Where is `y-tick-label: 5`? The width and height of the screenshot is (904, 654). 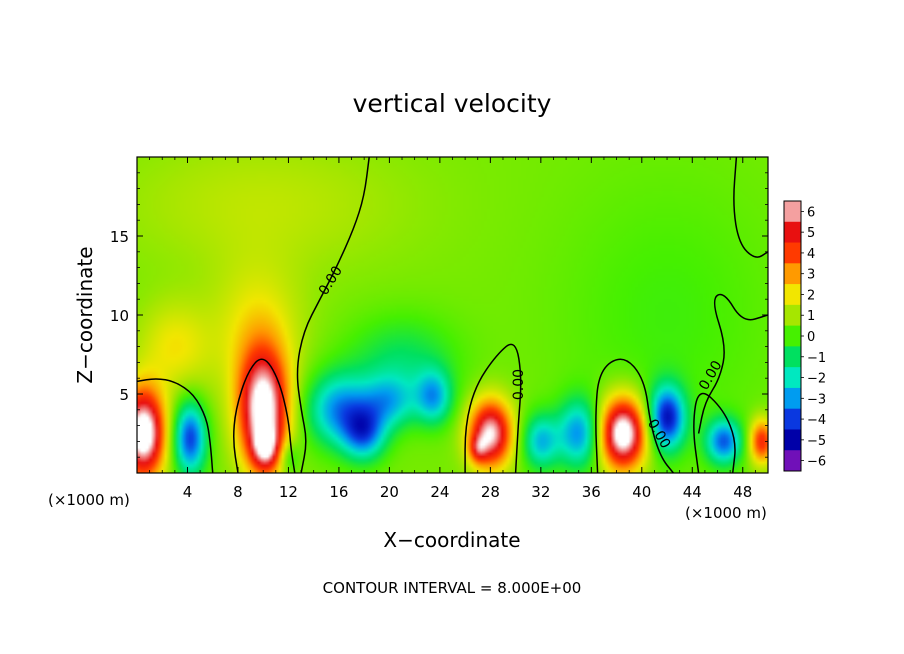
y-tick-label: 5 is located at coordinates (124, 395).